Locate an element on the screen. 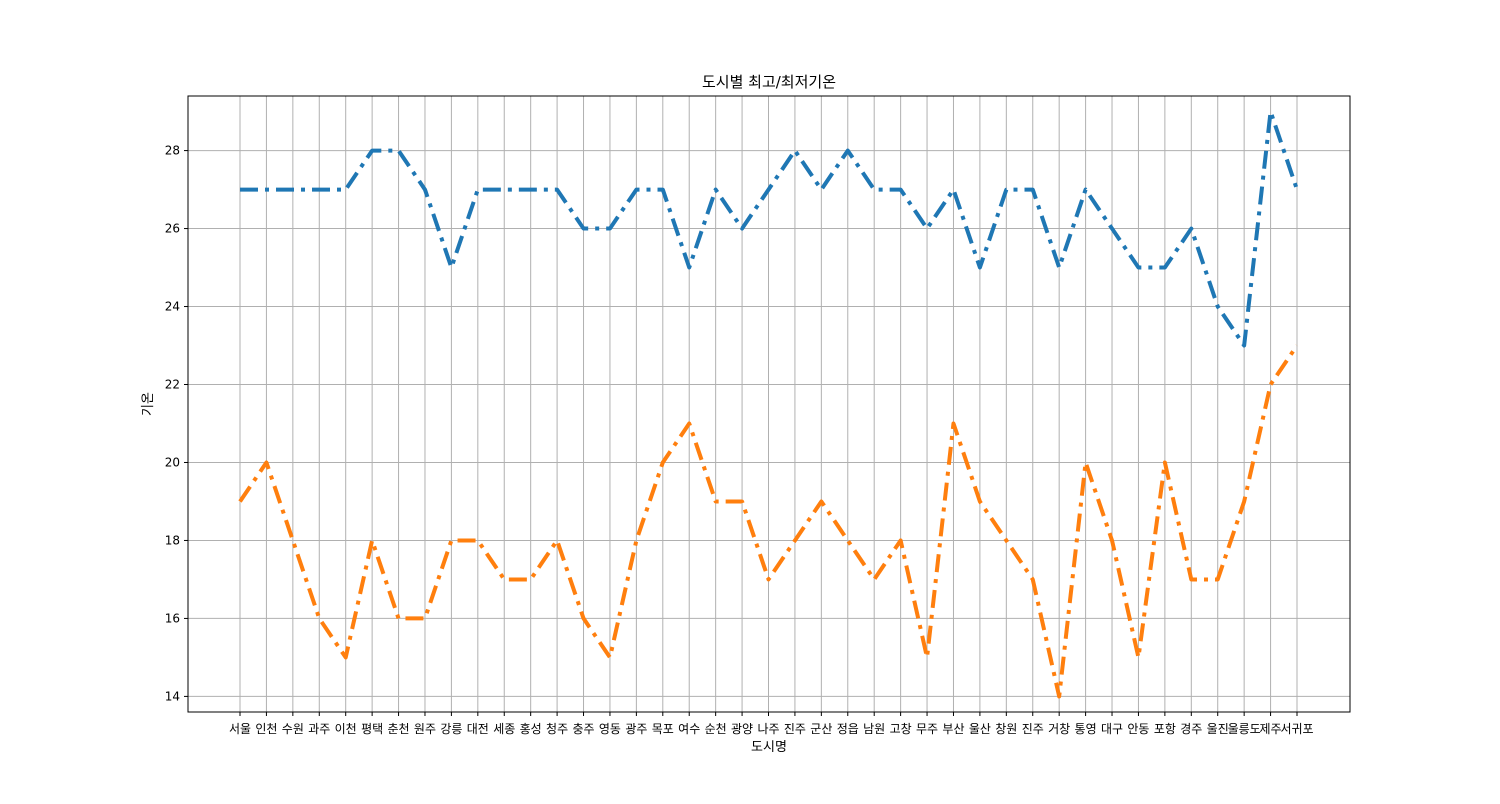 The height and width of the screenshot is (804, 1500). y-tick-label: 24 is located at coordinates (172, 307).